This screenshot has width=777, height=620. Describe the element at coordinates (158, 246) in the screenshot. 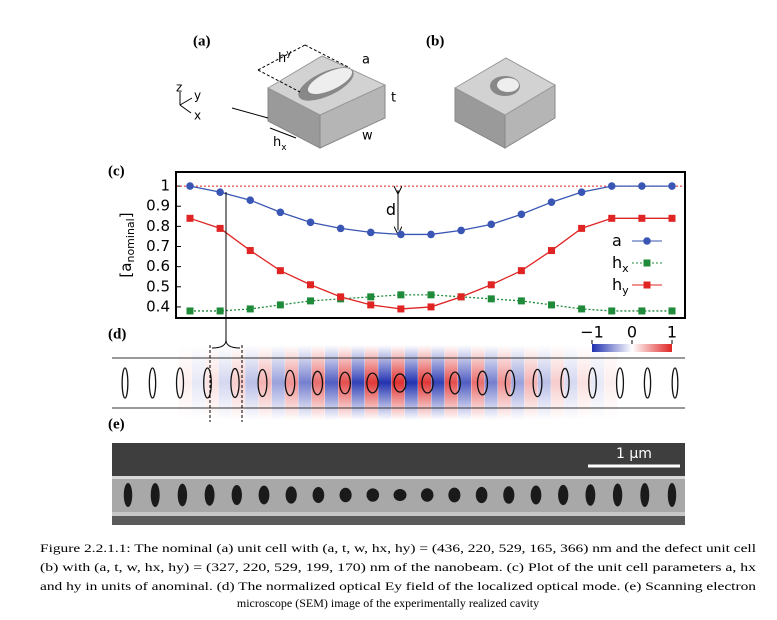

I see `y-tick-label: 0.7` at that location.